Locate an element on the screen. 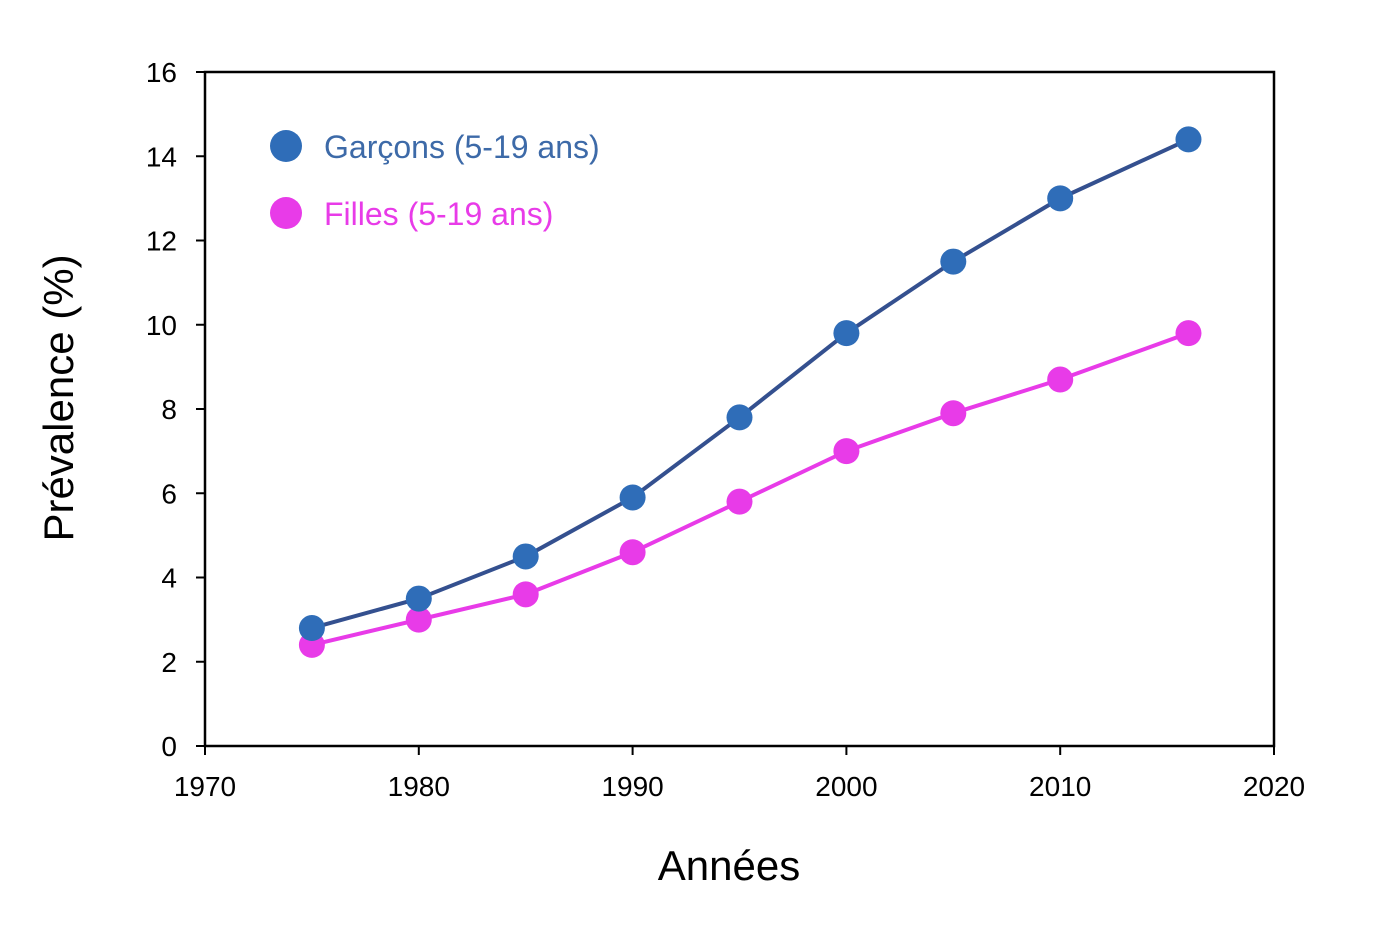 Image resolution: width=1382 pixels, height=950 pixels. x-tick-label: 1990 is located at coordinates (632, 786).